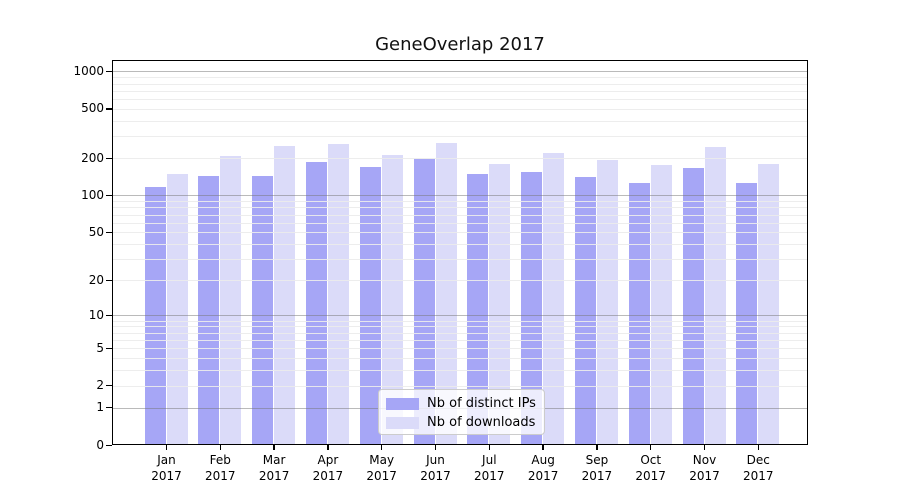  I want to click on bar-downloads-jan, so click(177, 309).